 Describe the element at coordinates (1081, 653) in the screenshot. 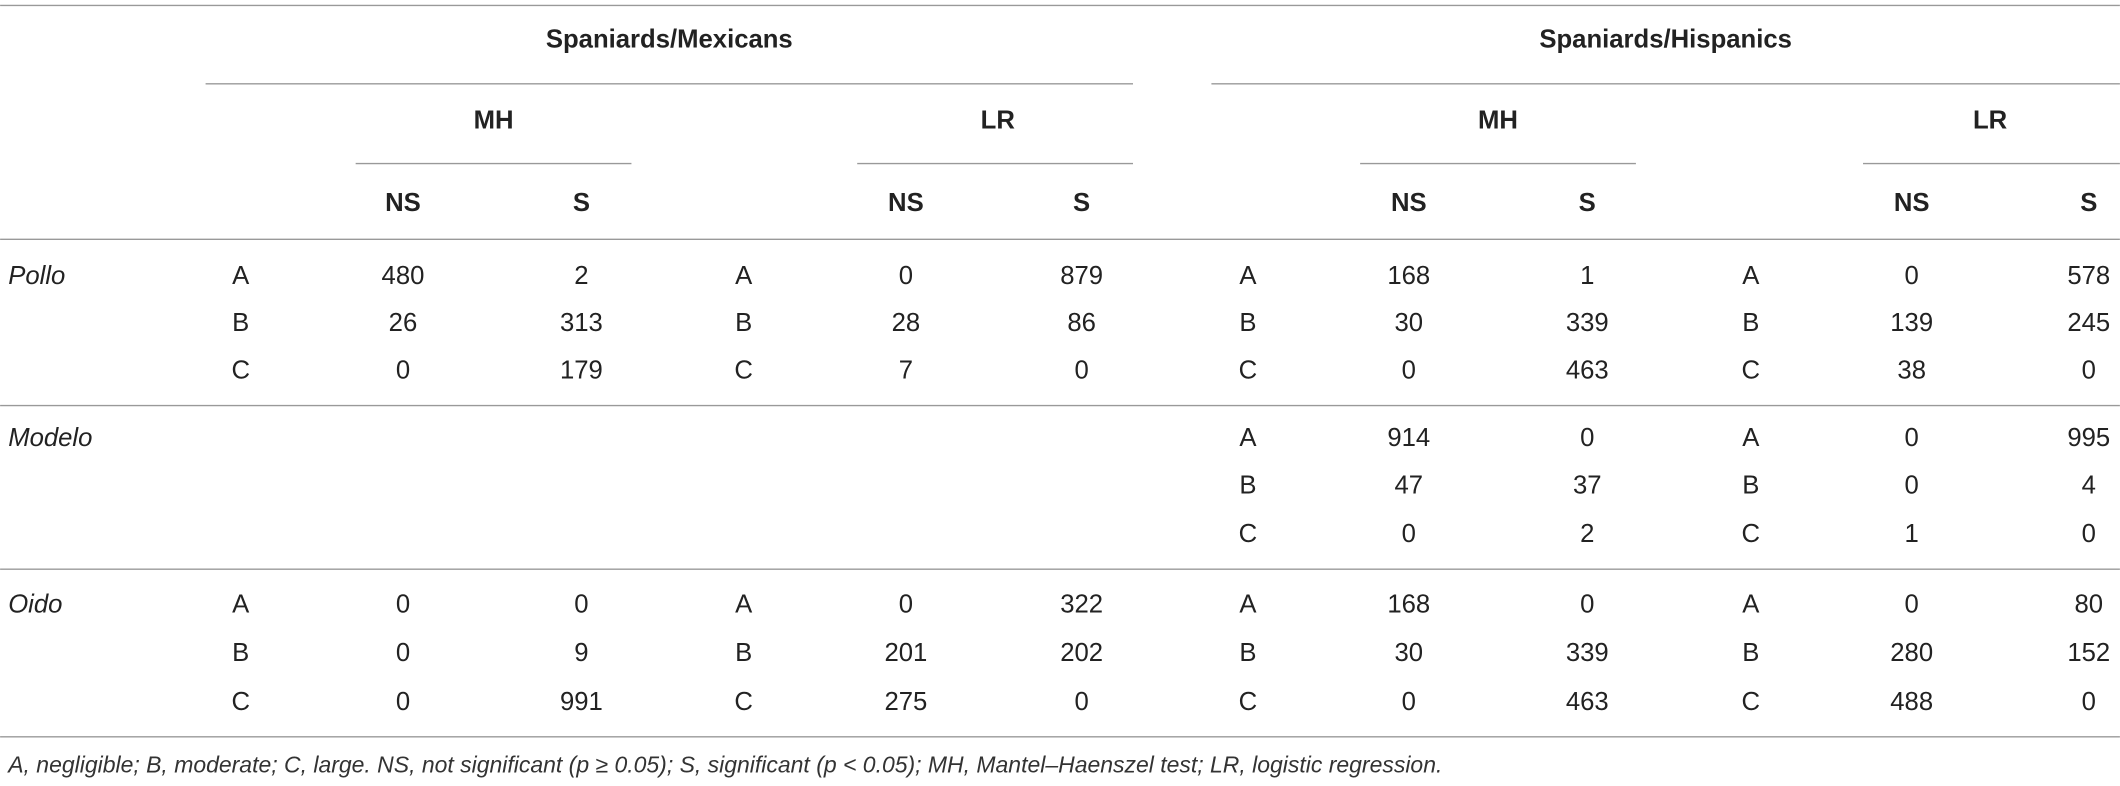

I see `cell: 202` at that location.